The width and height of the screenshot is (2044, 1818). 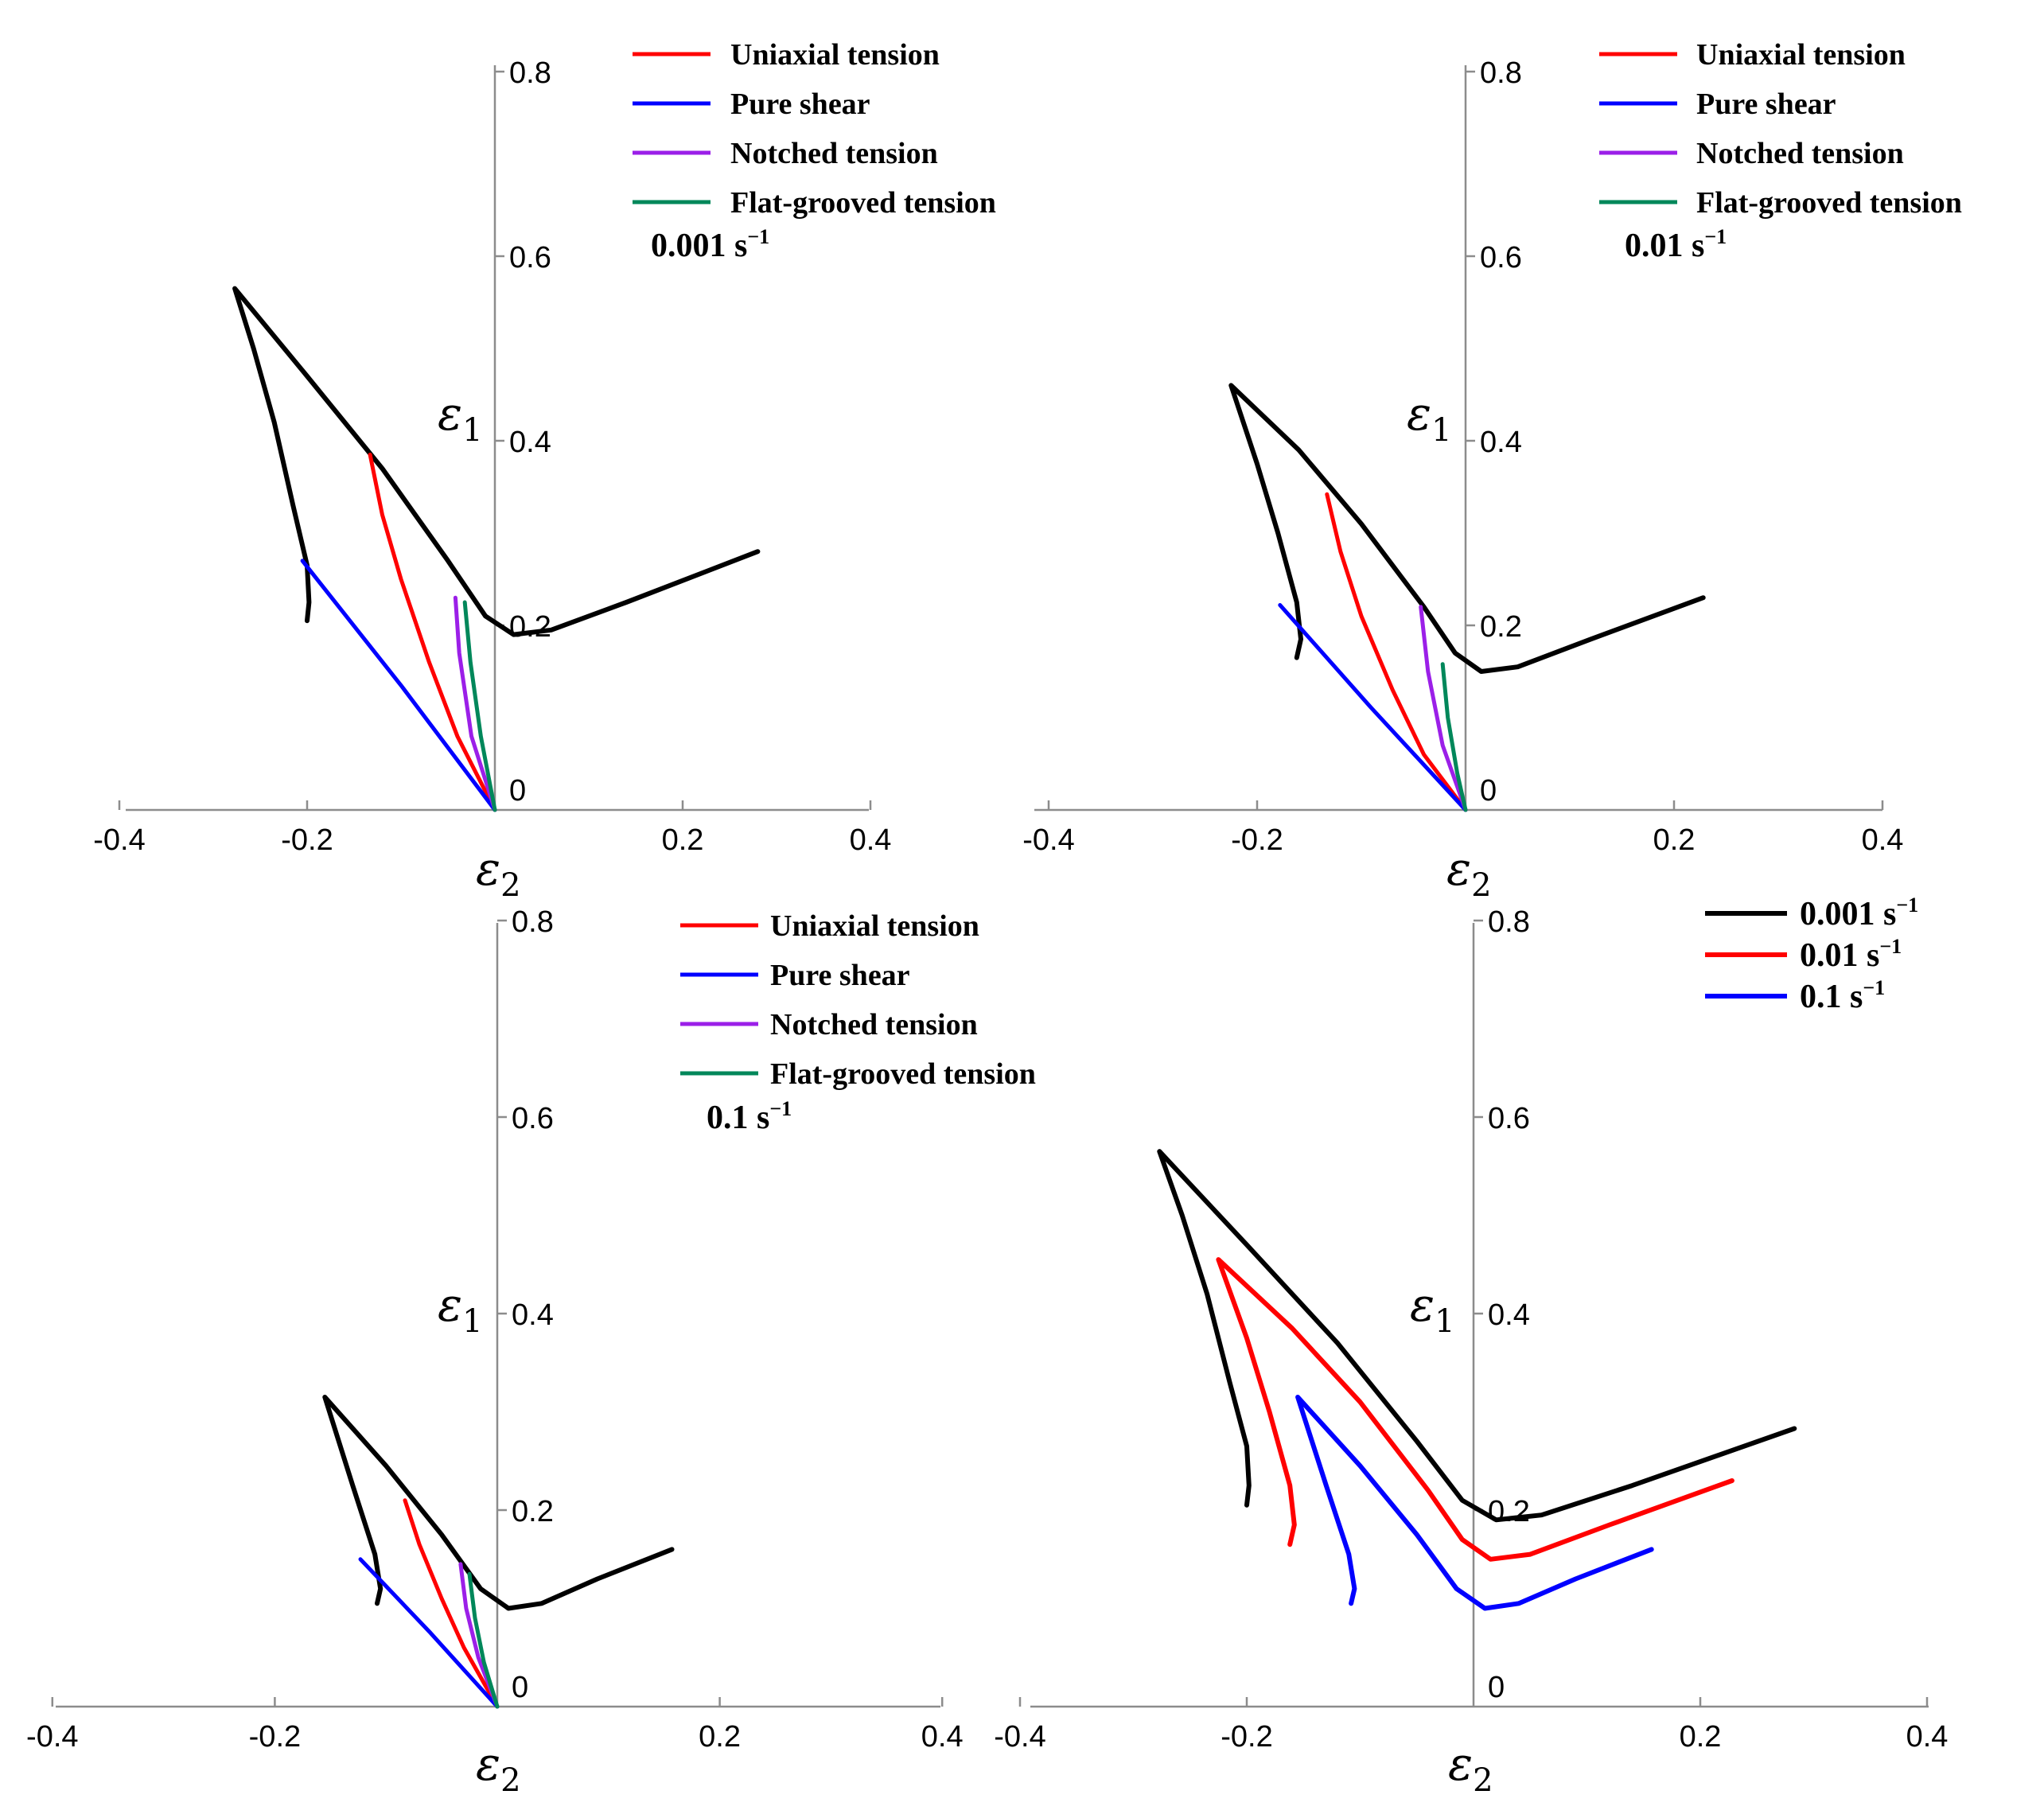 I want to click on strain-rate-label: 0.001 s−1, so click(x=710, y=244).